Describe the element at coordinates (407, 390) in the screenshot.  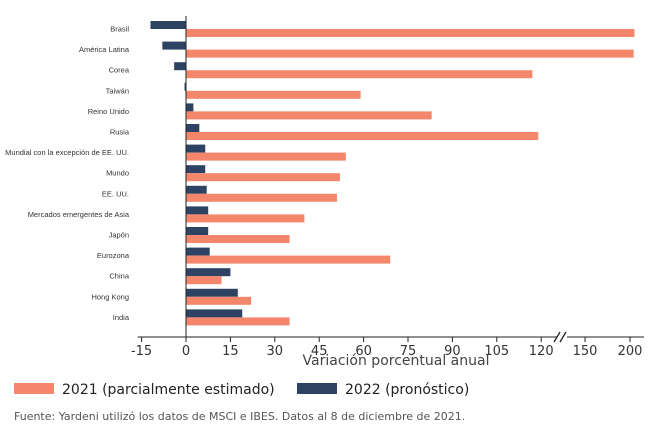
I see `legend-label-2022: 2022 (pronóstico)` at that location.